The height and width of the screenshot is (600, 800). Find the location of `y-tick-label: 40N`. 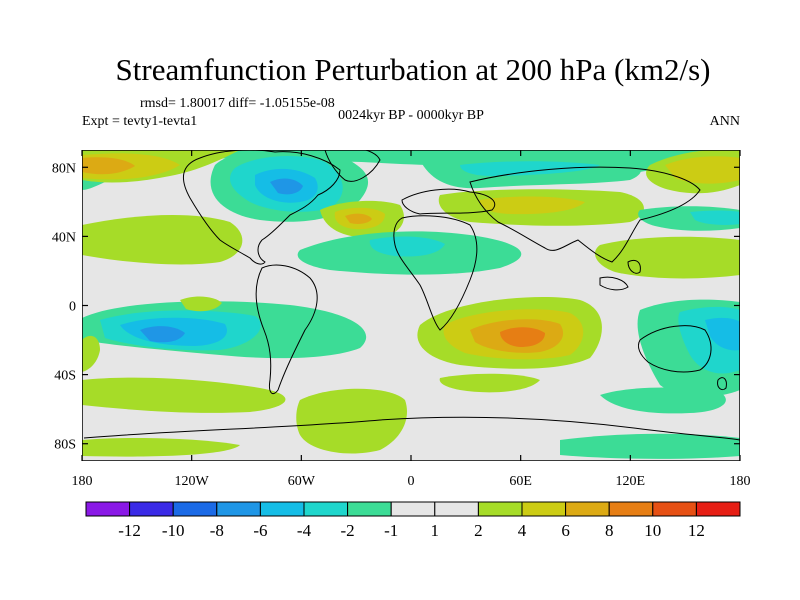

y-tick-label: 40N is located at coordinates (64, 237).